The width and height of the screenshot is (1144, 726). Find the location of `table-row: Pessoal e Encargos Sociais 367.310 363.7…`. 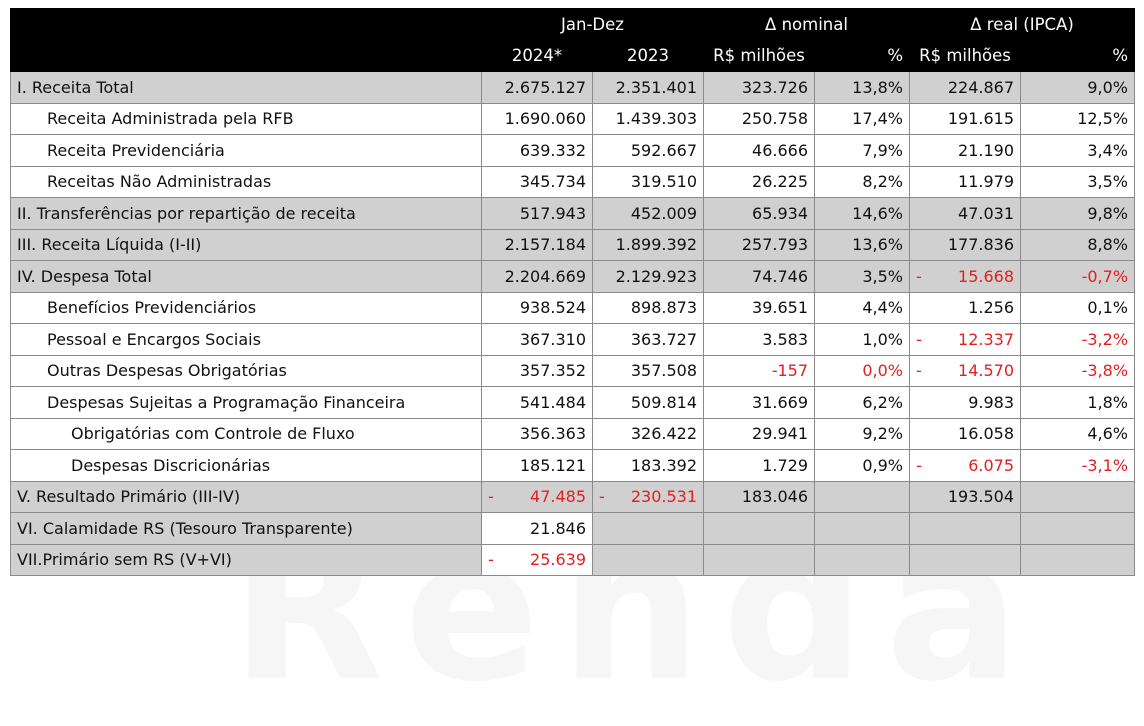

table-row: Pessoal e Encargos Sociais 367.310 363.7… is located at coordinates (573, 339).